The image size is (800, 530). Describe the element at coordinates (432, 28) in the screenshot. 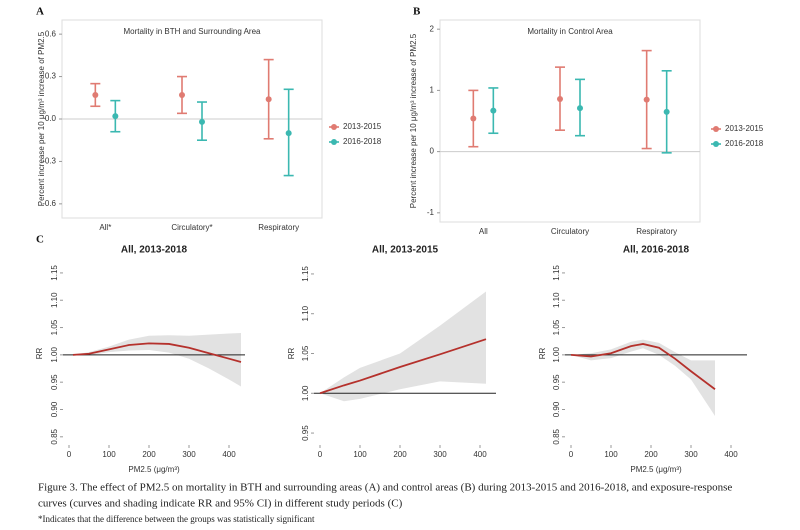

I see `y-tick-label: 2` at that location.